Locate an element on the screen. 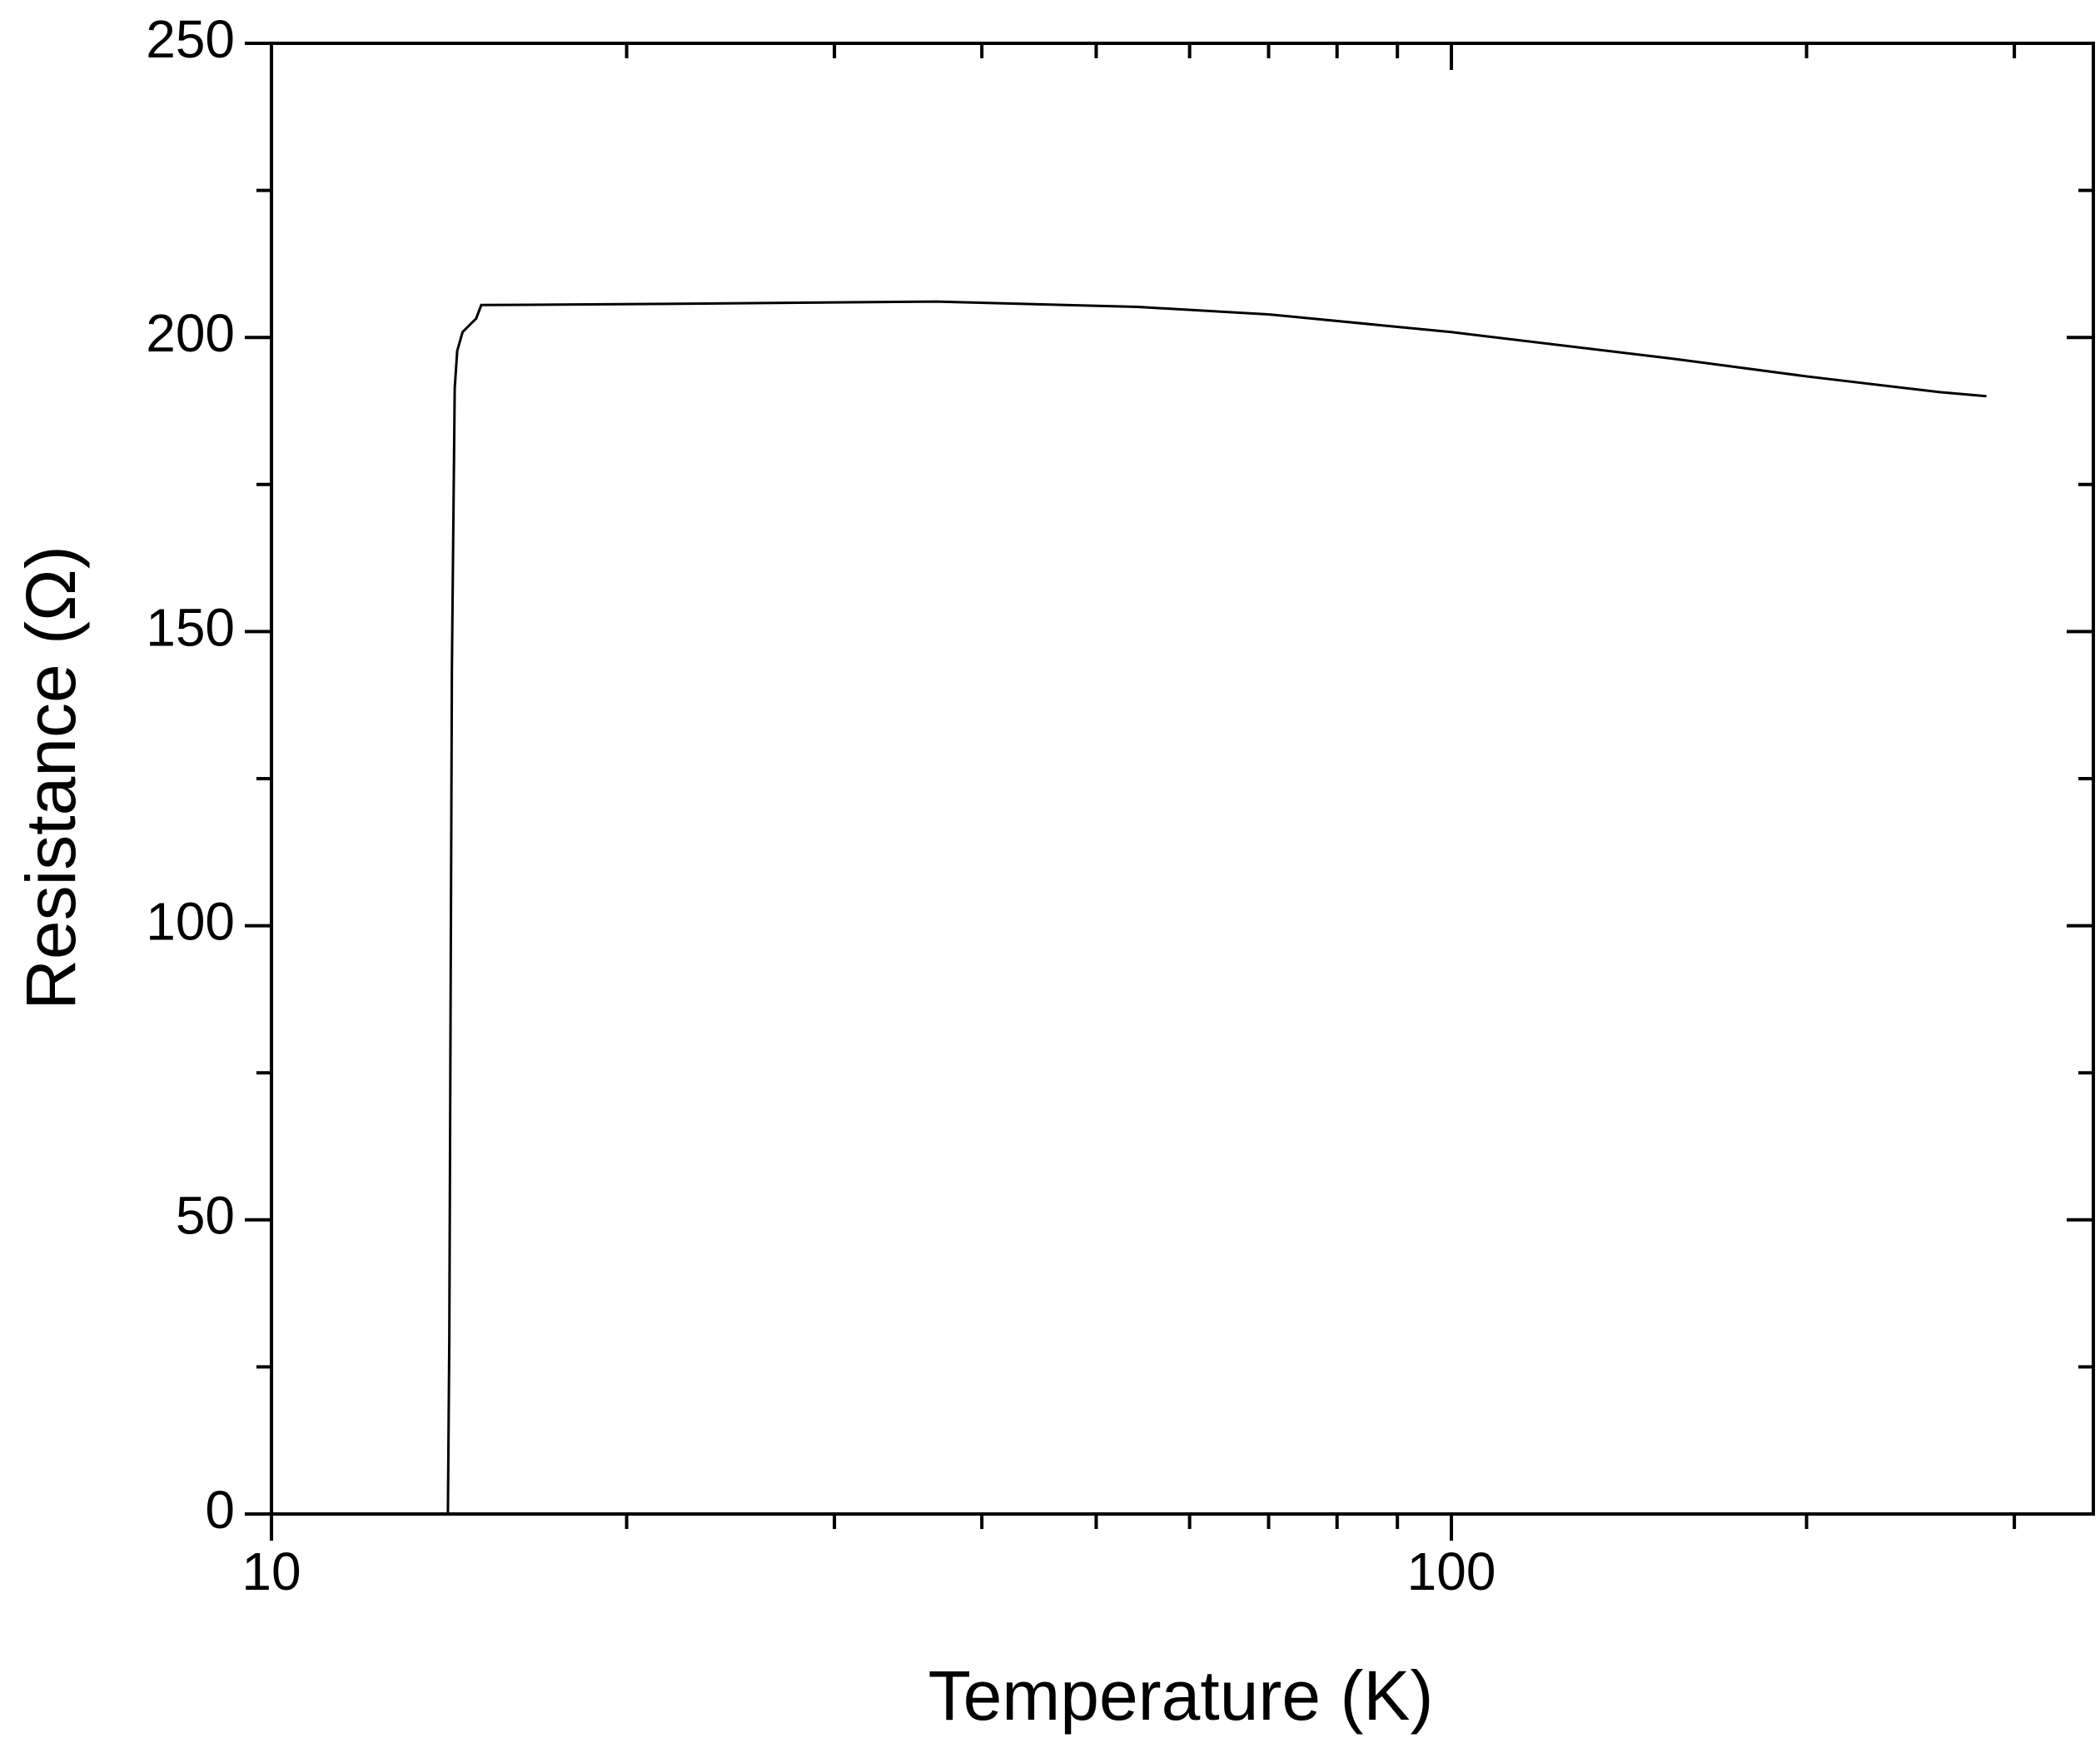 Image resolution: width=2100 pixels, height=1753 pixels. x-axis-title: Temperature (K) is located at coordinates (1181, 1695).